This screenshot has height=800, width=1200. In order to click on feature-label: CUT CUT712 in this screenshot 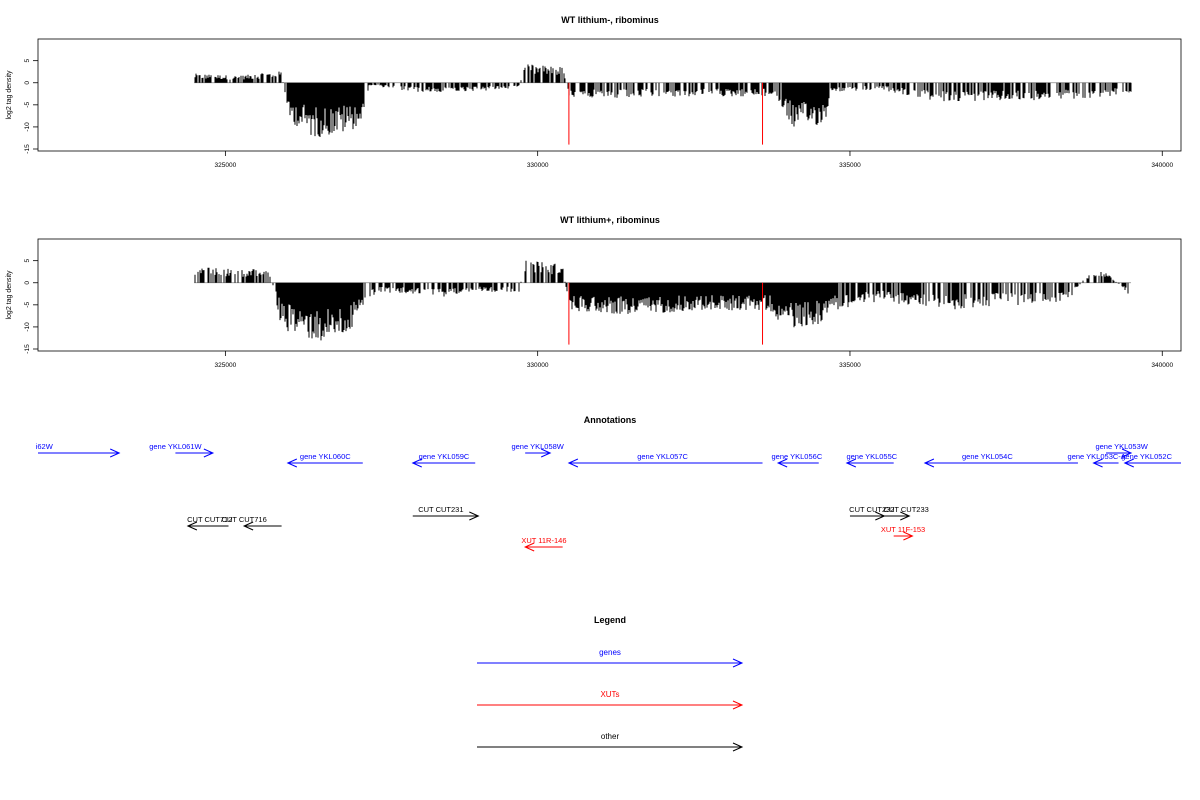, I will do `click(209, 519)`.